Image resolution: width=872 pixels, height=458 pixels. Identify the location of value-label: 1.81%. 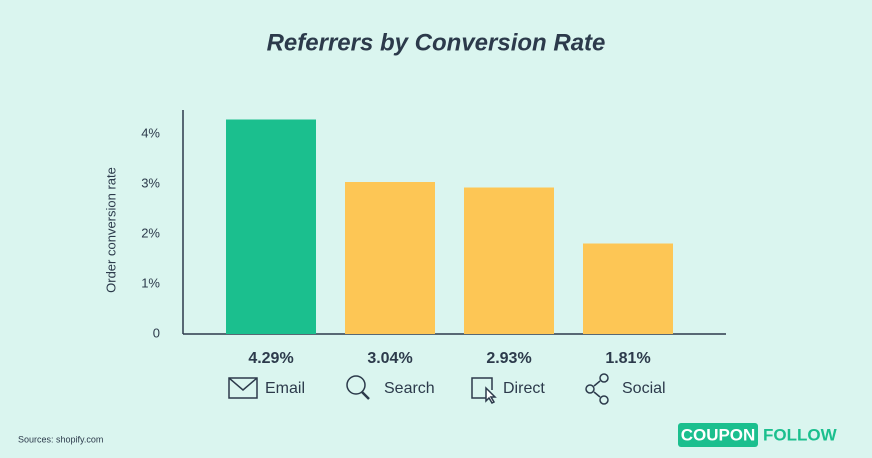
(627, 358).